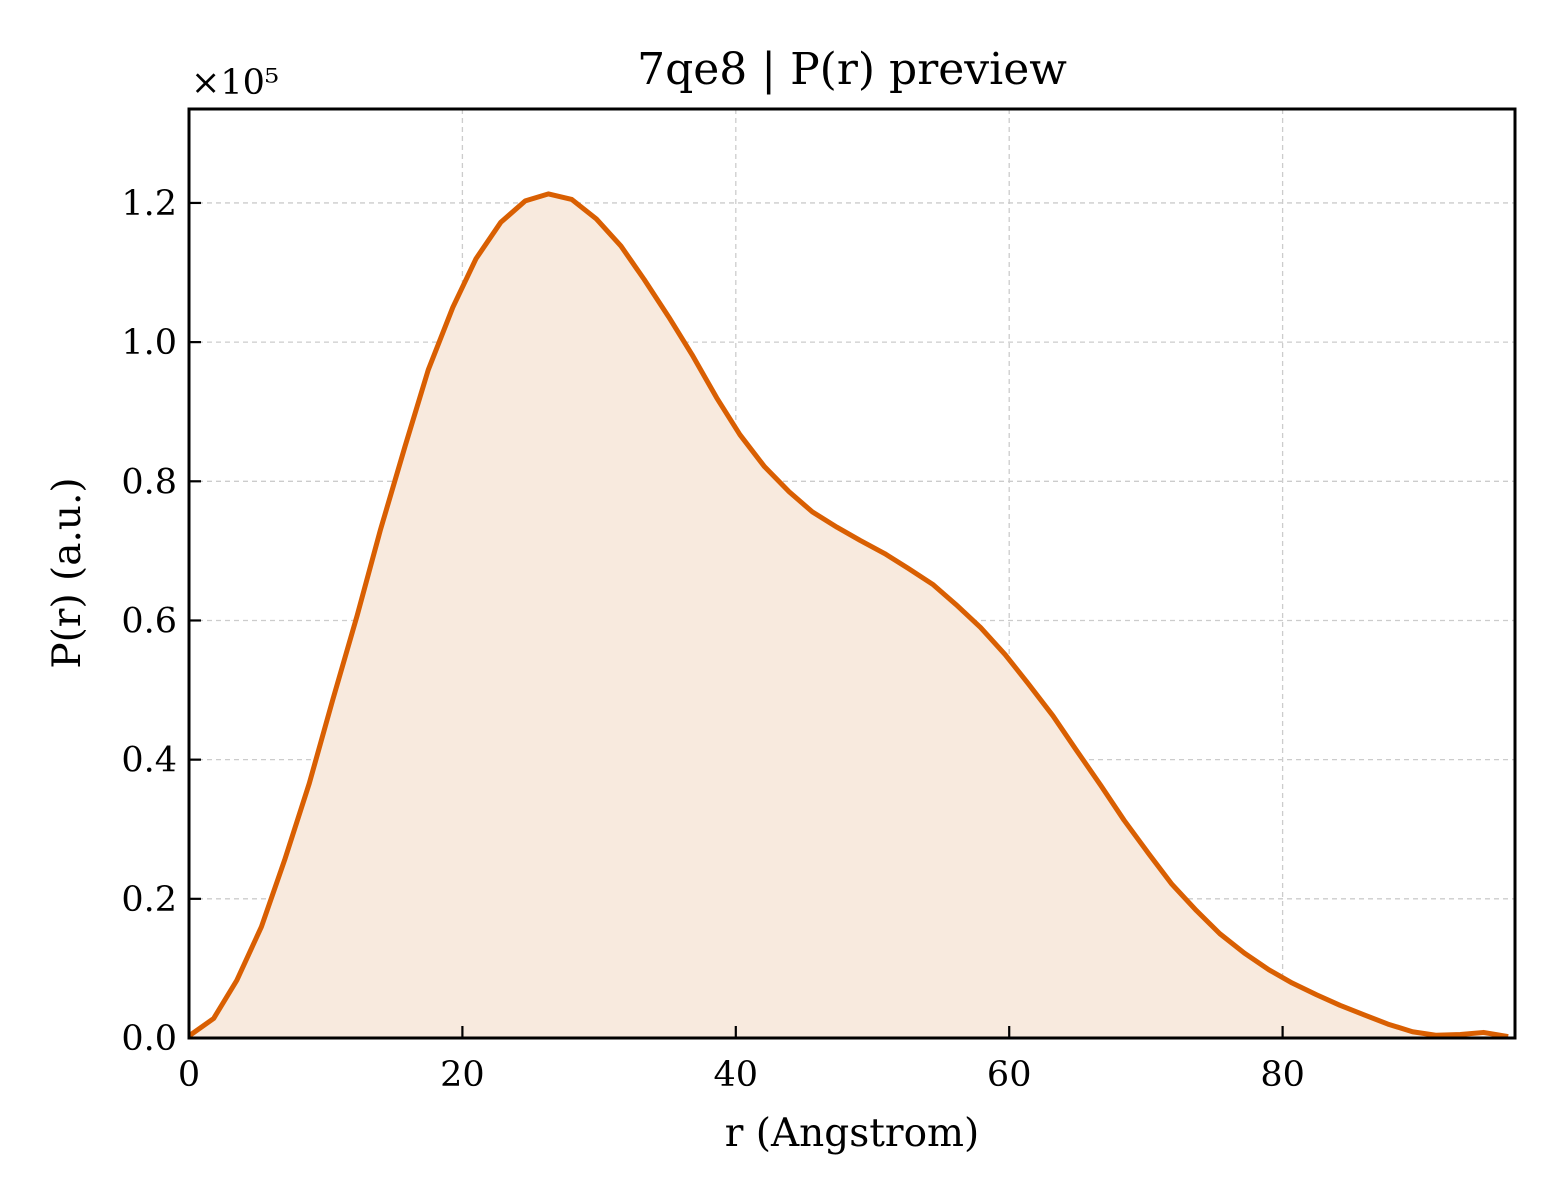 This screenshot has width=1560, height=1200. What do you see at coordinates (1009, 1075) in the screenshot?
I see `x-tick-label: 60` at bounding box center [1009, 1075].